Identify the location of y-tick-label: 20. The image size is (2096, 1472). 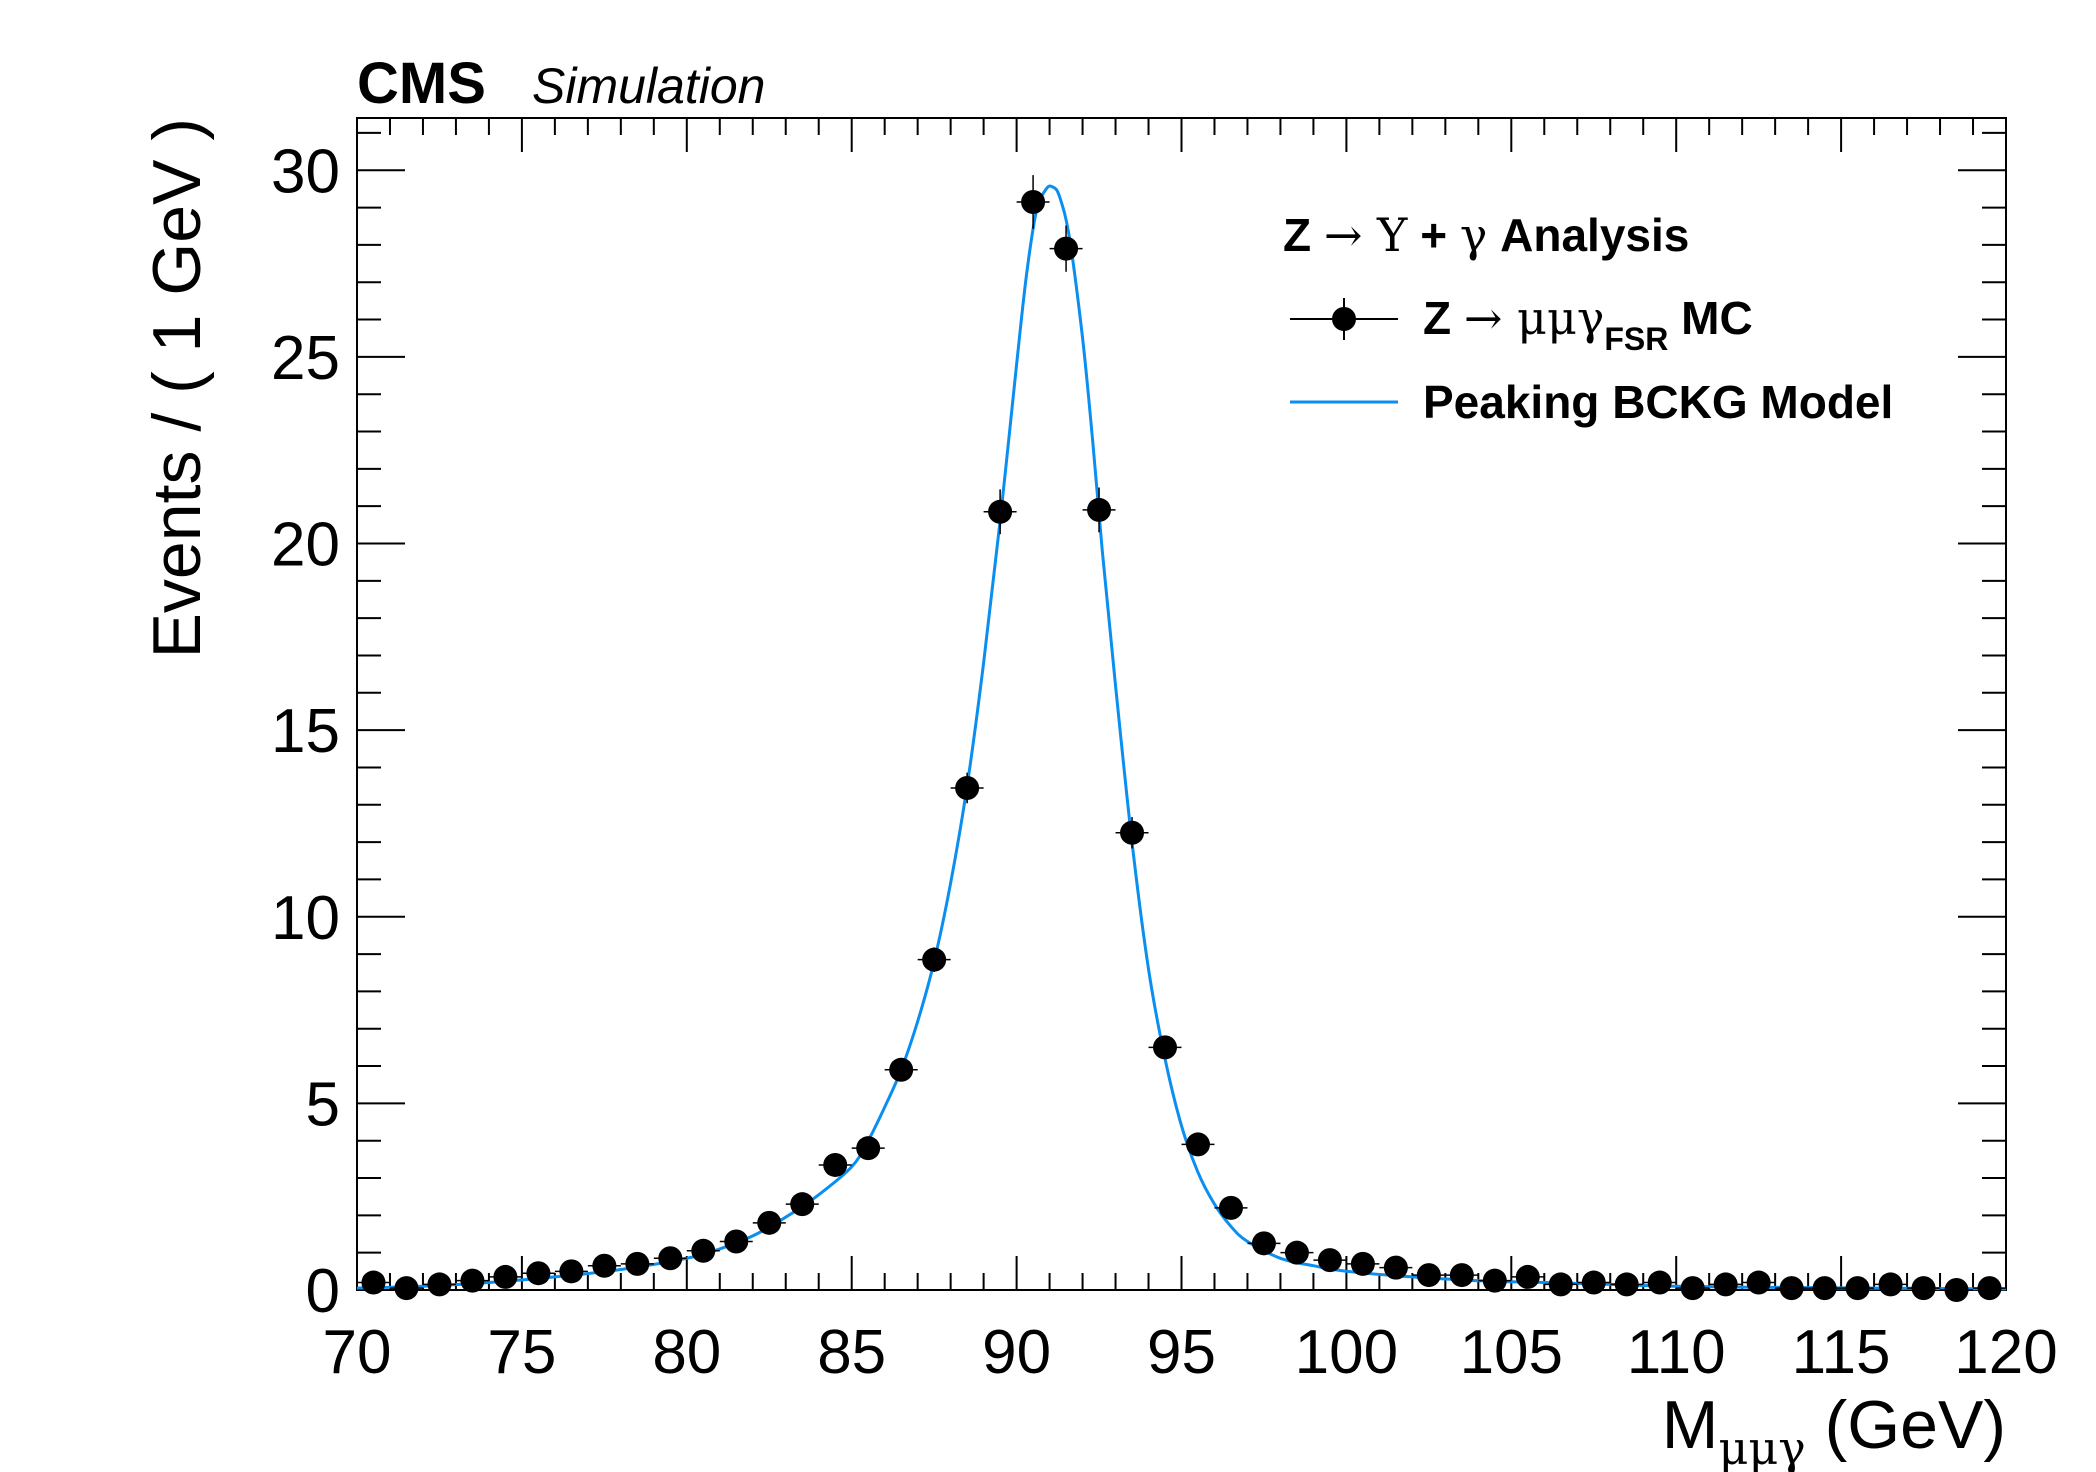
(305, 545).